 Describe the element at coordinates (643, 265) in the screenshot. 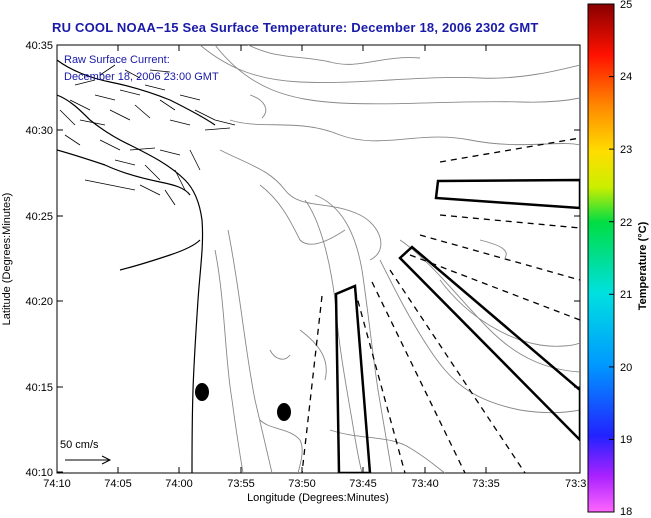

I see `colorbar-label: Temperature (°C)` at that location.